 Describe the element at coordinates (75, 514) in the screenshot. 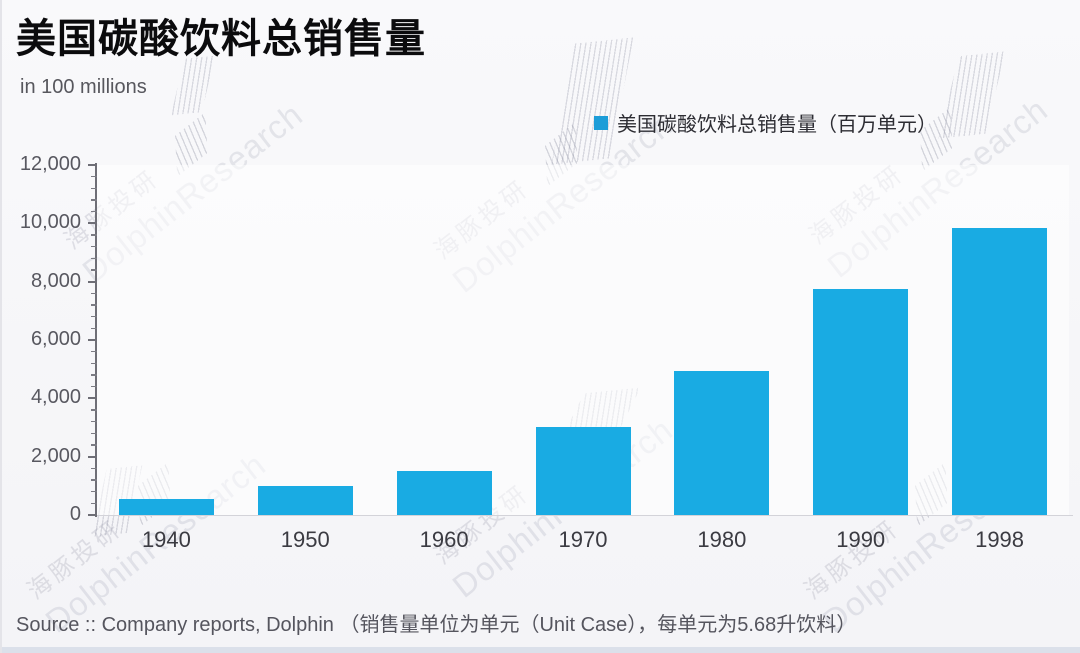

I see `y-tick-label: 0` at that location.